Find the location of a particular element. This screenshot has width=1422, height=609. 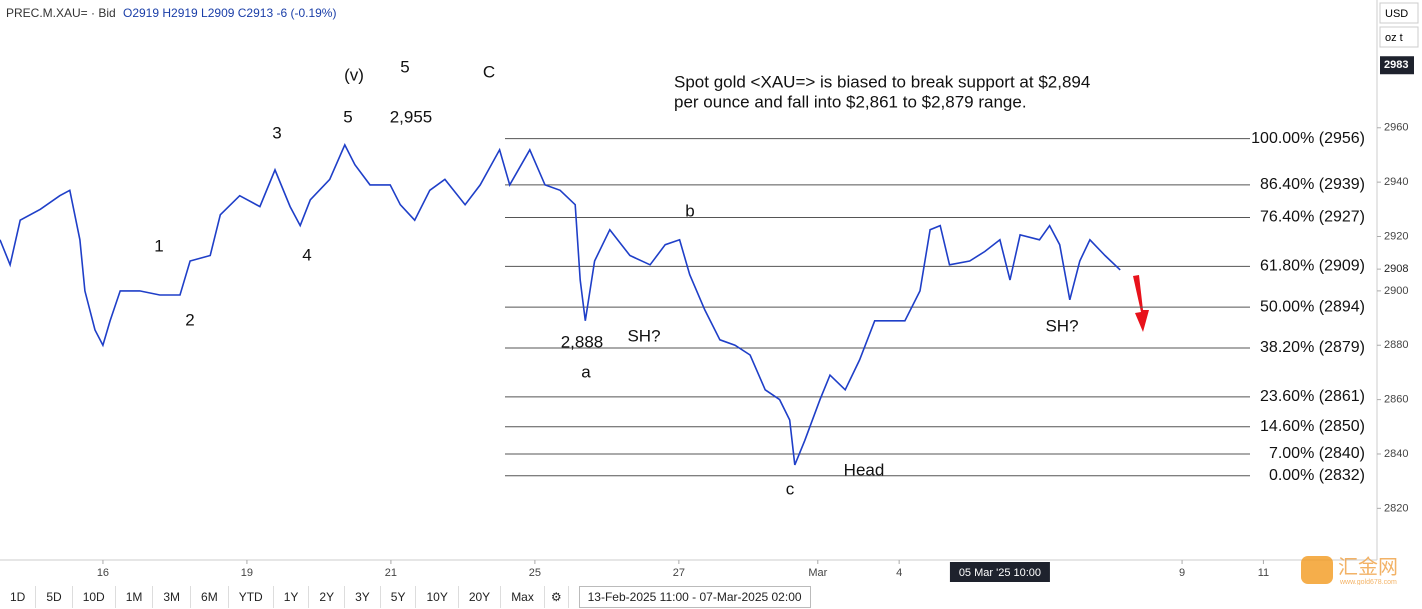

fib-label: 14.60% (2850) is located at coordinates (1312, 426).